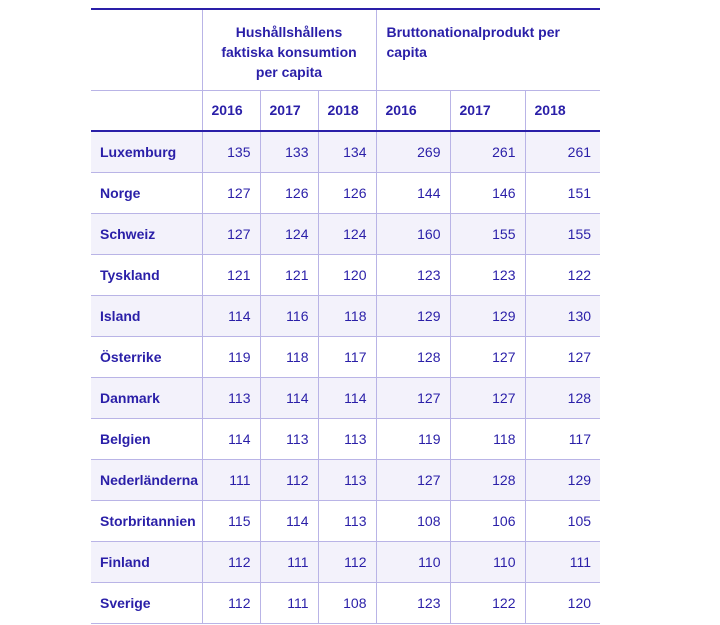 The image size is (720, 625). Describe the element at coordinates (146, 110) in the screenshot. I see `year-corner-cell` at that location.